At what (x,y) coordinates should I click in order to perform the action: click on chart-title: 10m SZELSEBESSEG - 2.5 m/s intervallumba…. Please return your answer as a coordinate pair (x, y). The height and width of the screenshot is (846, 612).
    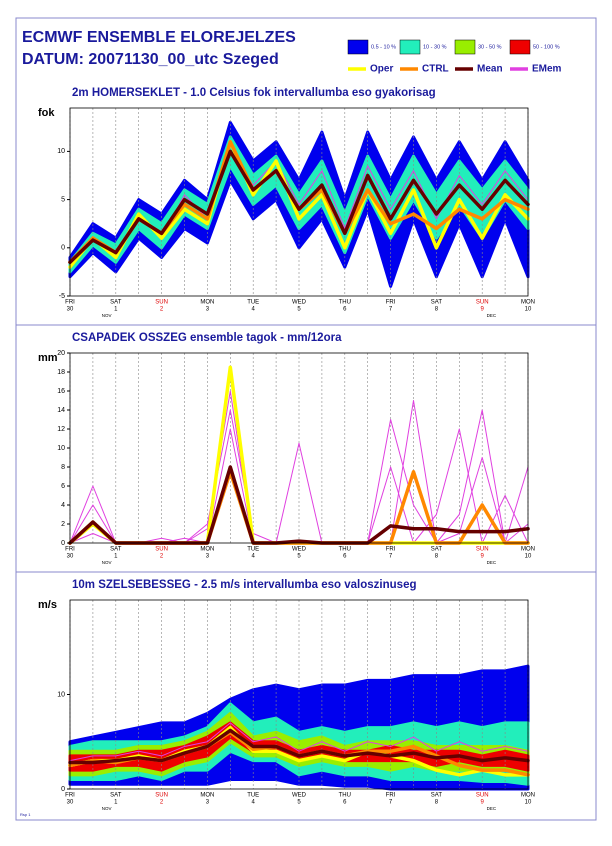
    Looking at the image, I should click on (244, 585).